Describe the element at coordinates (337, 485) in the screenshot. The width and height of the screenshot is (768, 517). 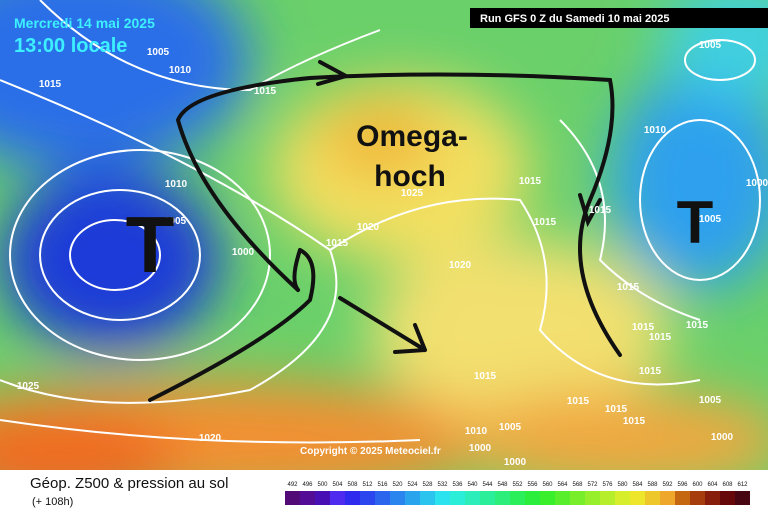
I see `colorbar-label: 504` at that location.